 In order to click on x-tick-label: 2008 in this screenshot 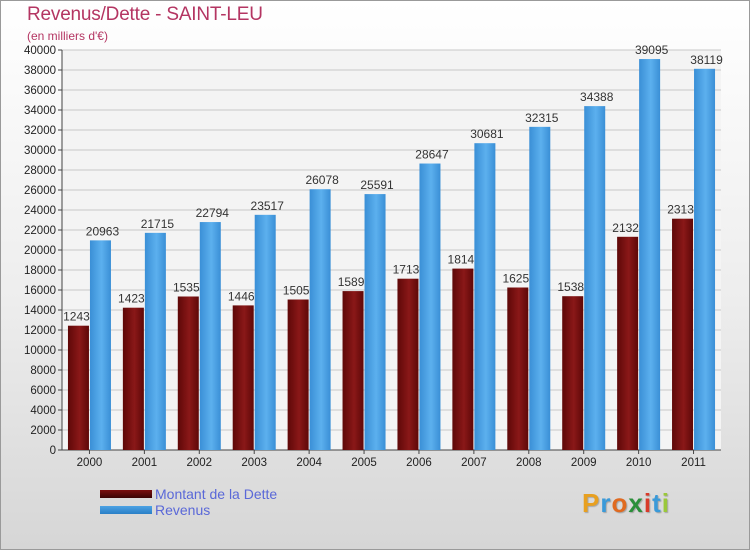, I will do `click(529, 463)`.